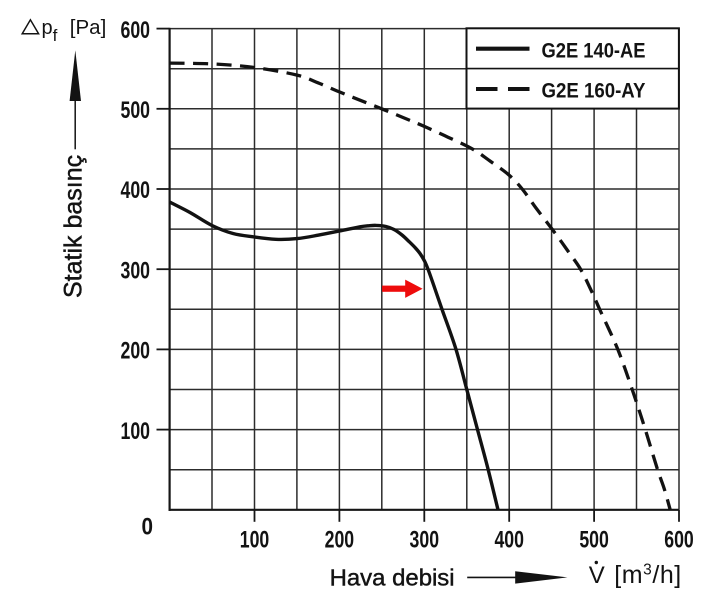  What do you see at coordinates (148, 527) in the screenshot?
I see `svg-text: 0` at bounding box center [148, 527].